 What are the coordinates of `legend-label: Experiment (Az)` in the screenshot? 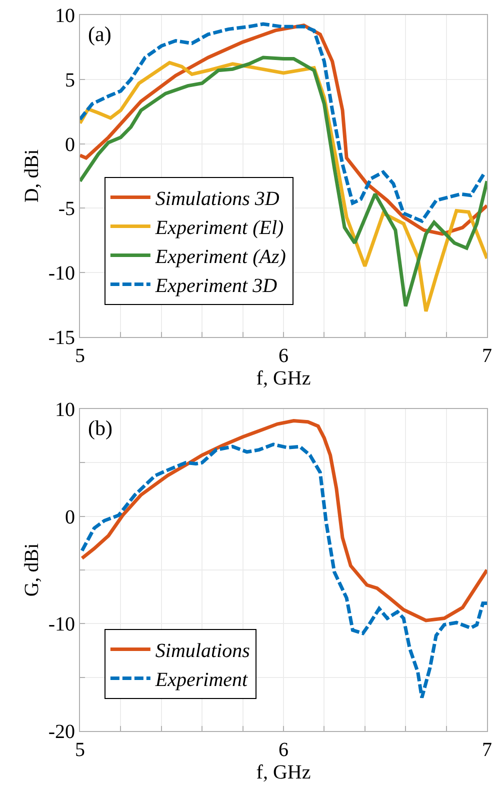 It's located at (220, 257).